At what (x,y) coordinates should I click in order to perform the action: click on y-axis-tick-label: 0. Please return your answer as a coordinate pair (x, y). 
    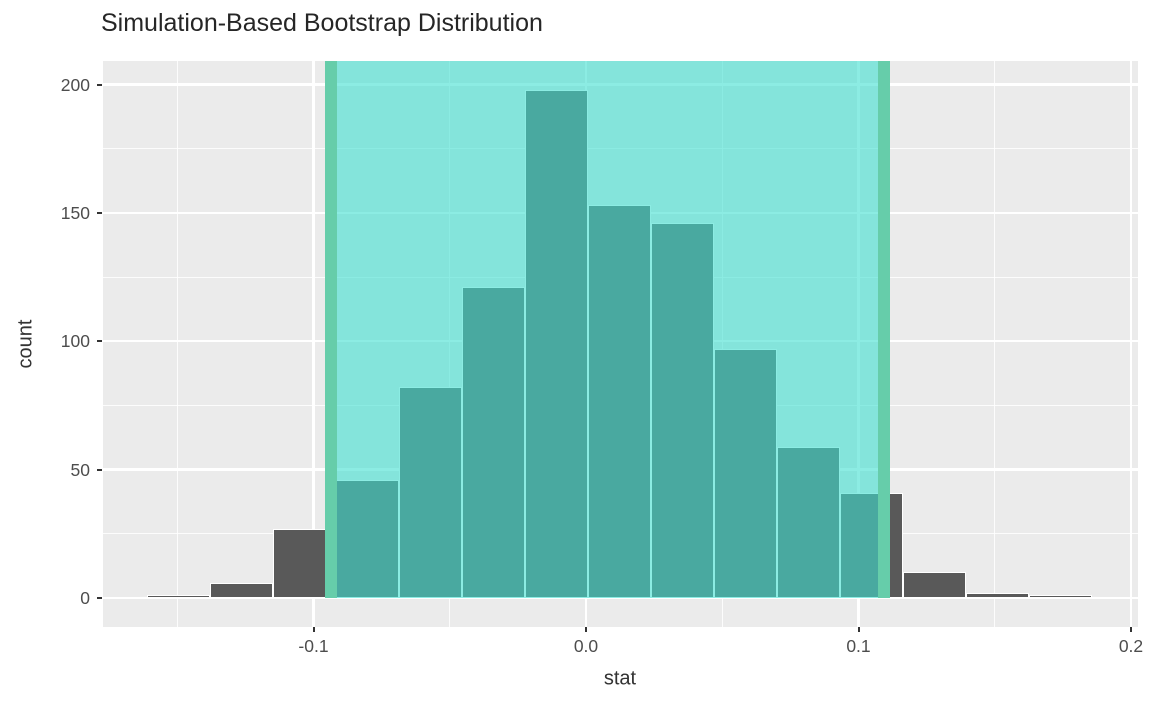
    Looking at the image, I should click on (85, 598).